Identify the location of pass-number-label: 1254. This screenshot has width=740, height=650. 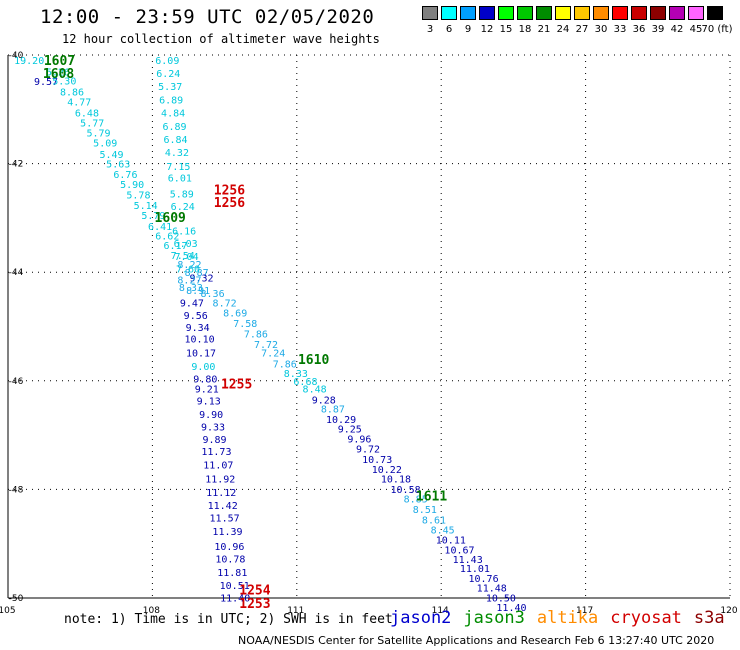
(254, 590).